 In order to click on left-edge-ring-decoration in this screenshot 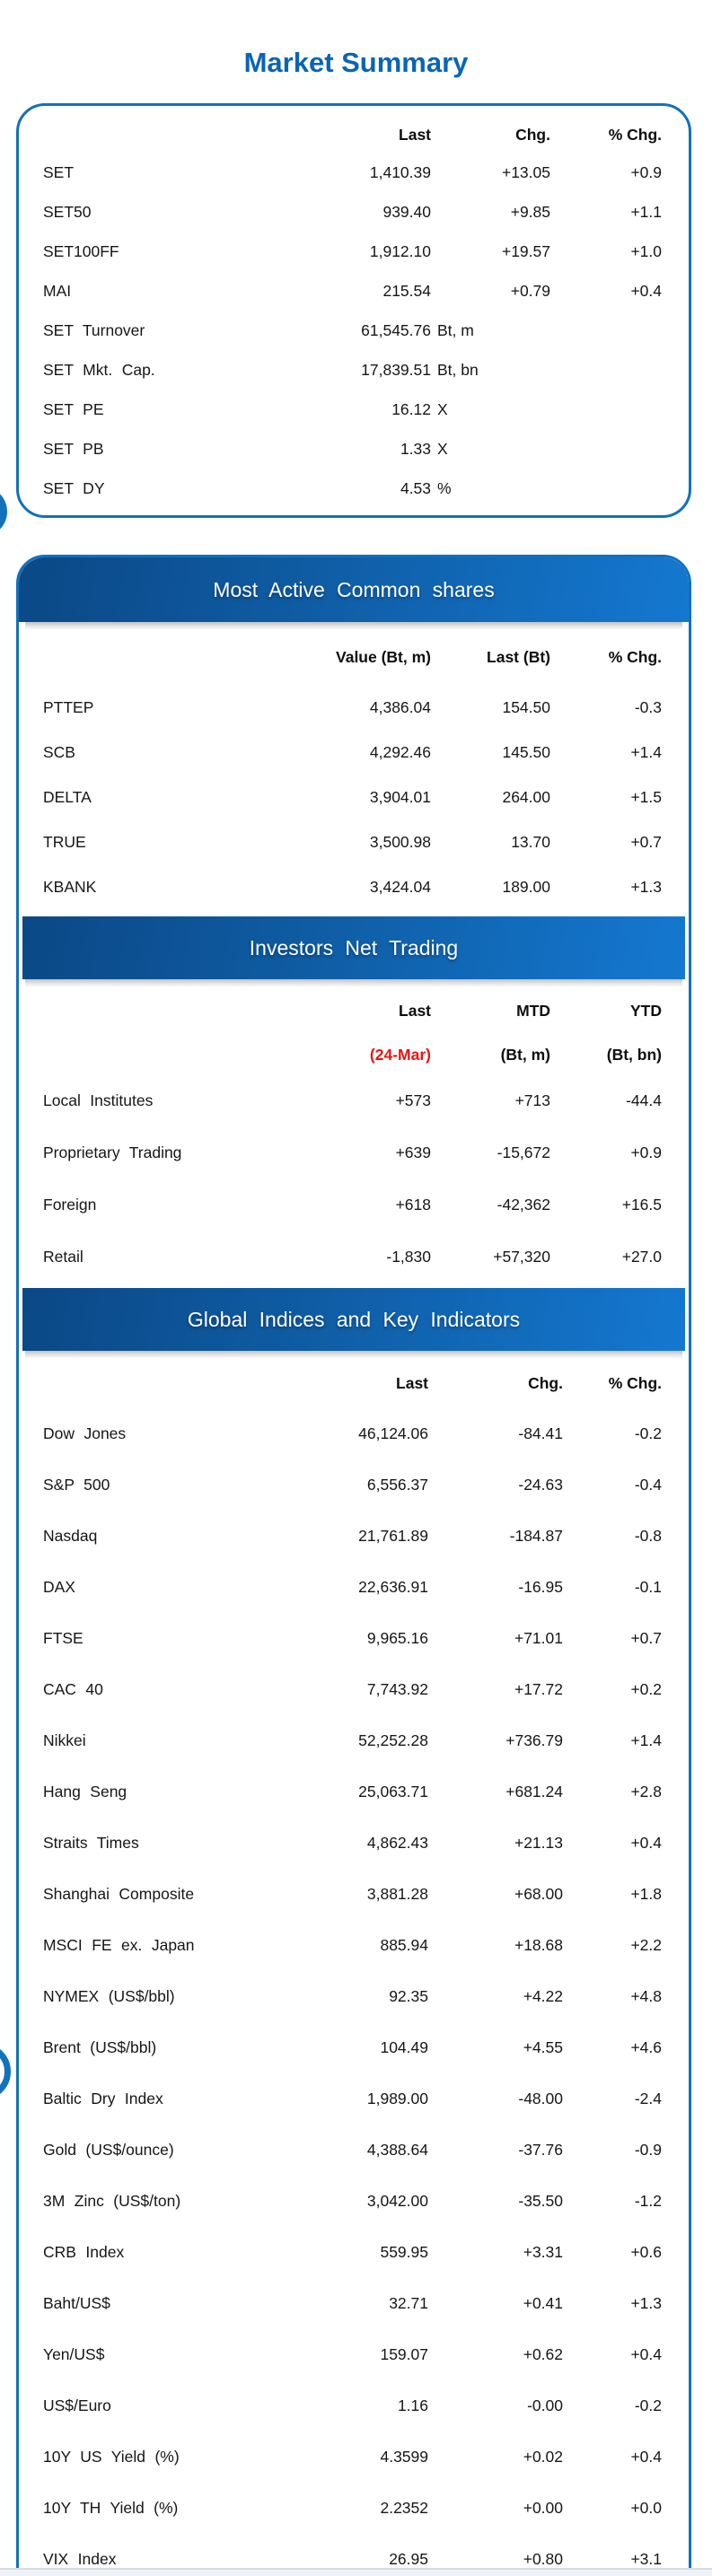, I will do `click(5, 2071)`.